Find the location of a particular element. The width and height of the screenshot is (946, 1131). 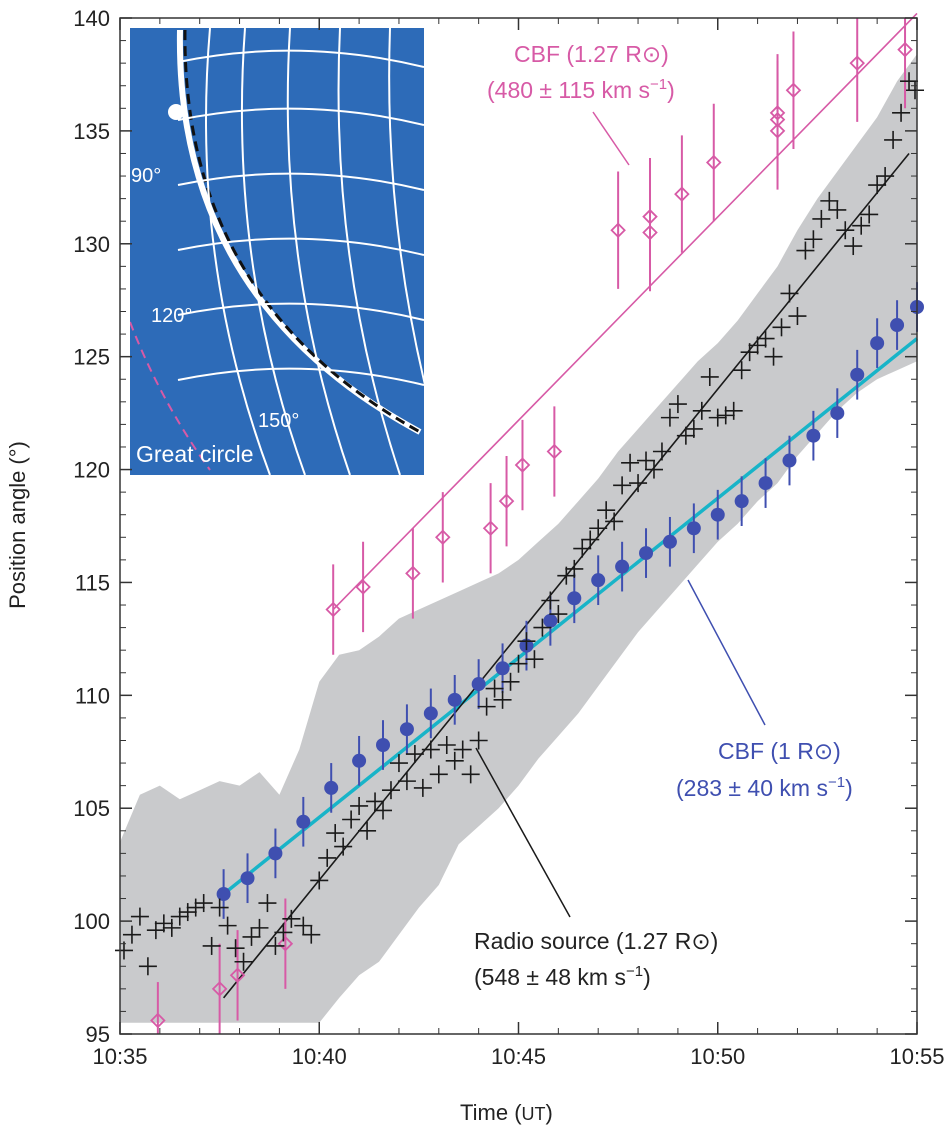

x-tick-label: 10:40 is located at coordinates (319, 1056).